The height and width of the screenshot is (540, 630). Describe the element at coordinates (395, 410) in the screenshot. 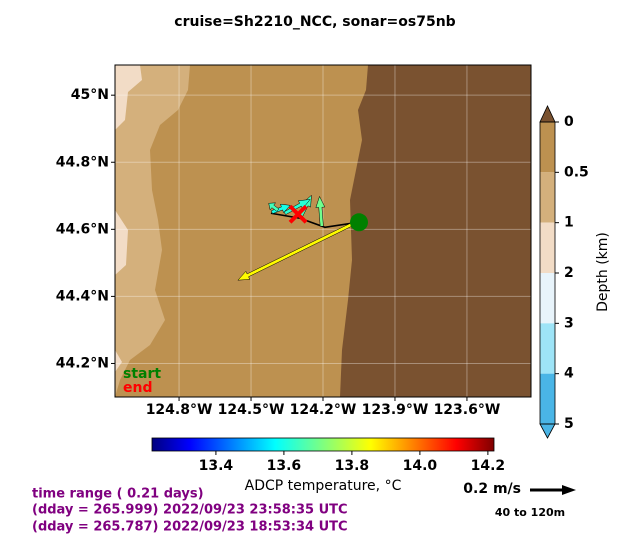

I see `x-tick-label: 123.9°W` at that location.